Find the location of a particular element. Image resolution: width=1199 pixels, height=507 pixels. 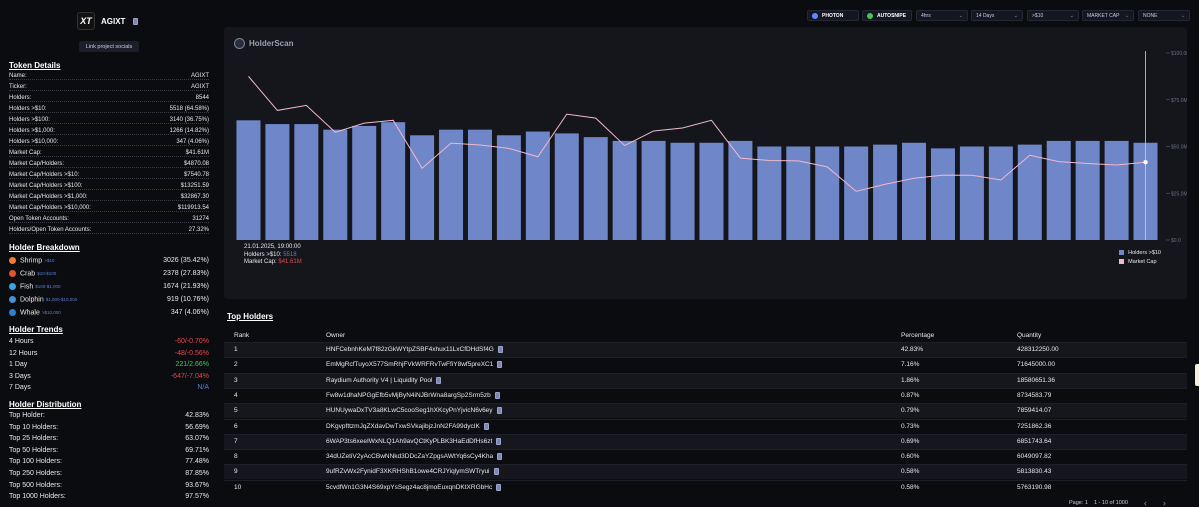

range-select: 14 Days ⌄ is located at coordinates (997, 15).